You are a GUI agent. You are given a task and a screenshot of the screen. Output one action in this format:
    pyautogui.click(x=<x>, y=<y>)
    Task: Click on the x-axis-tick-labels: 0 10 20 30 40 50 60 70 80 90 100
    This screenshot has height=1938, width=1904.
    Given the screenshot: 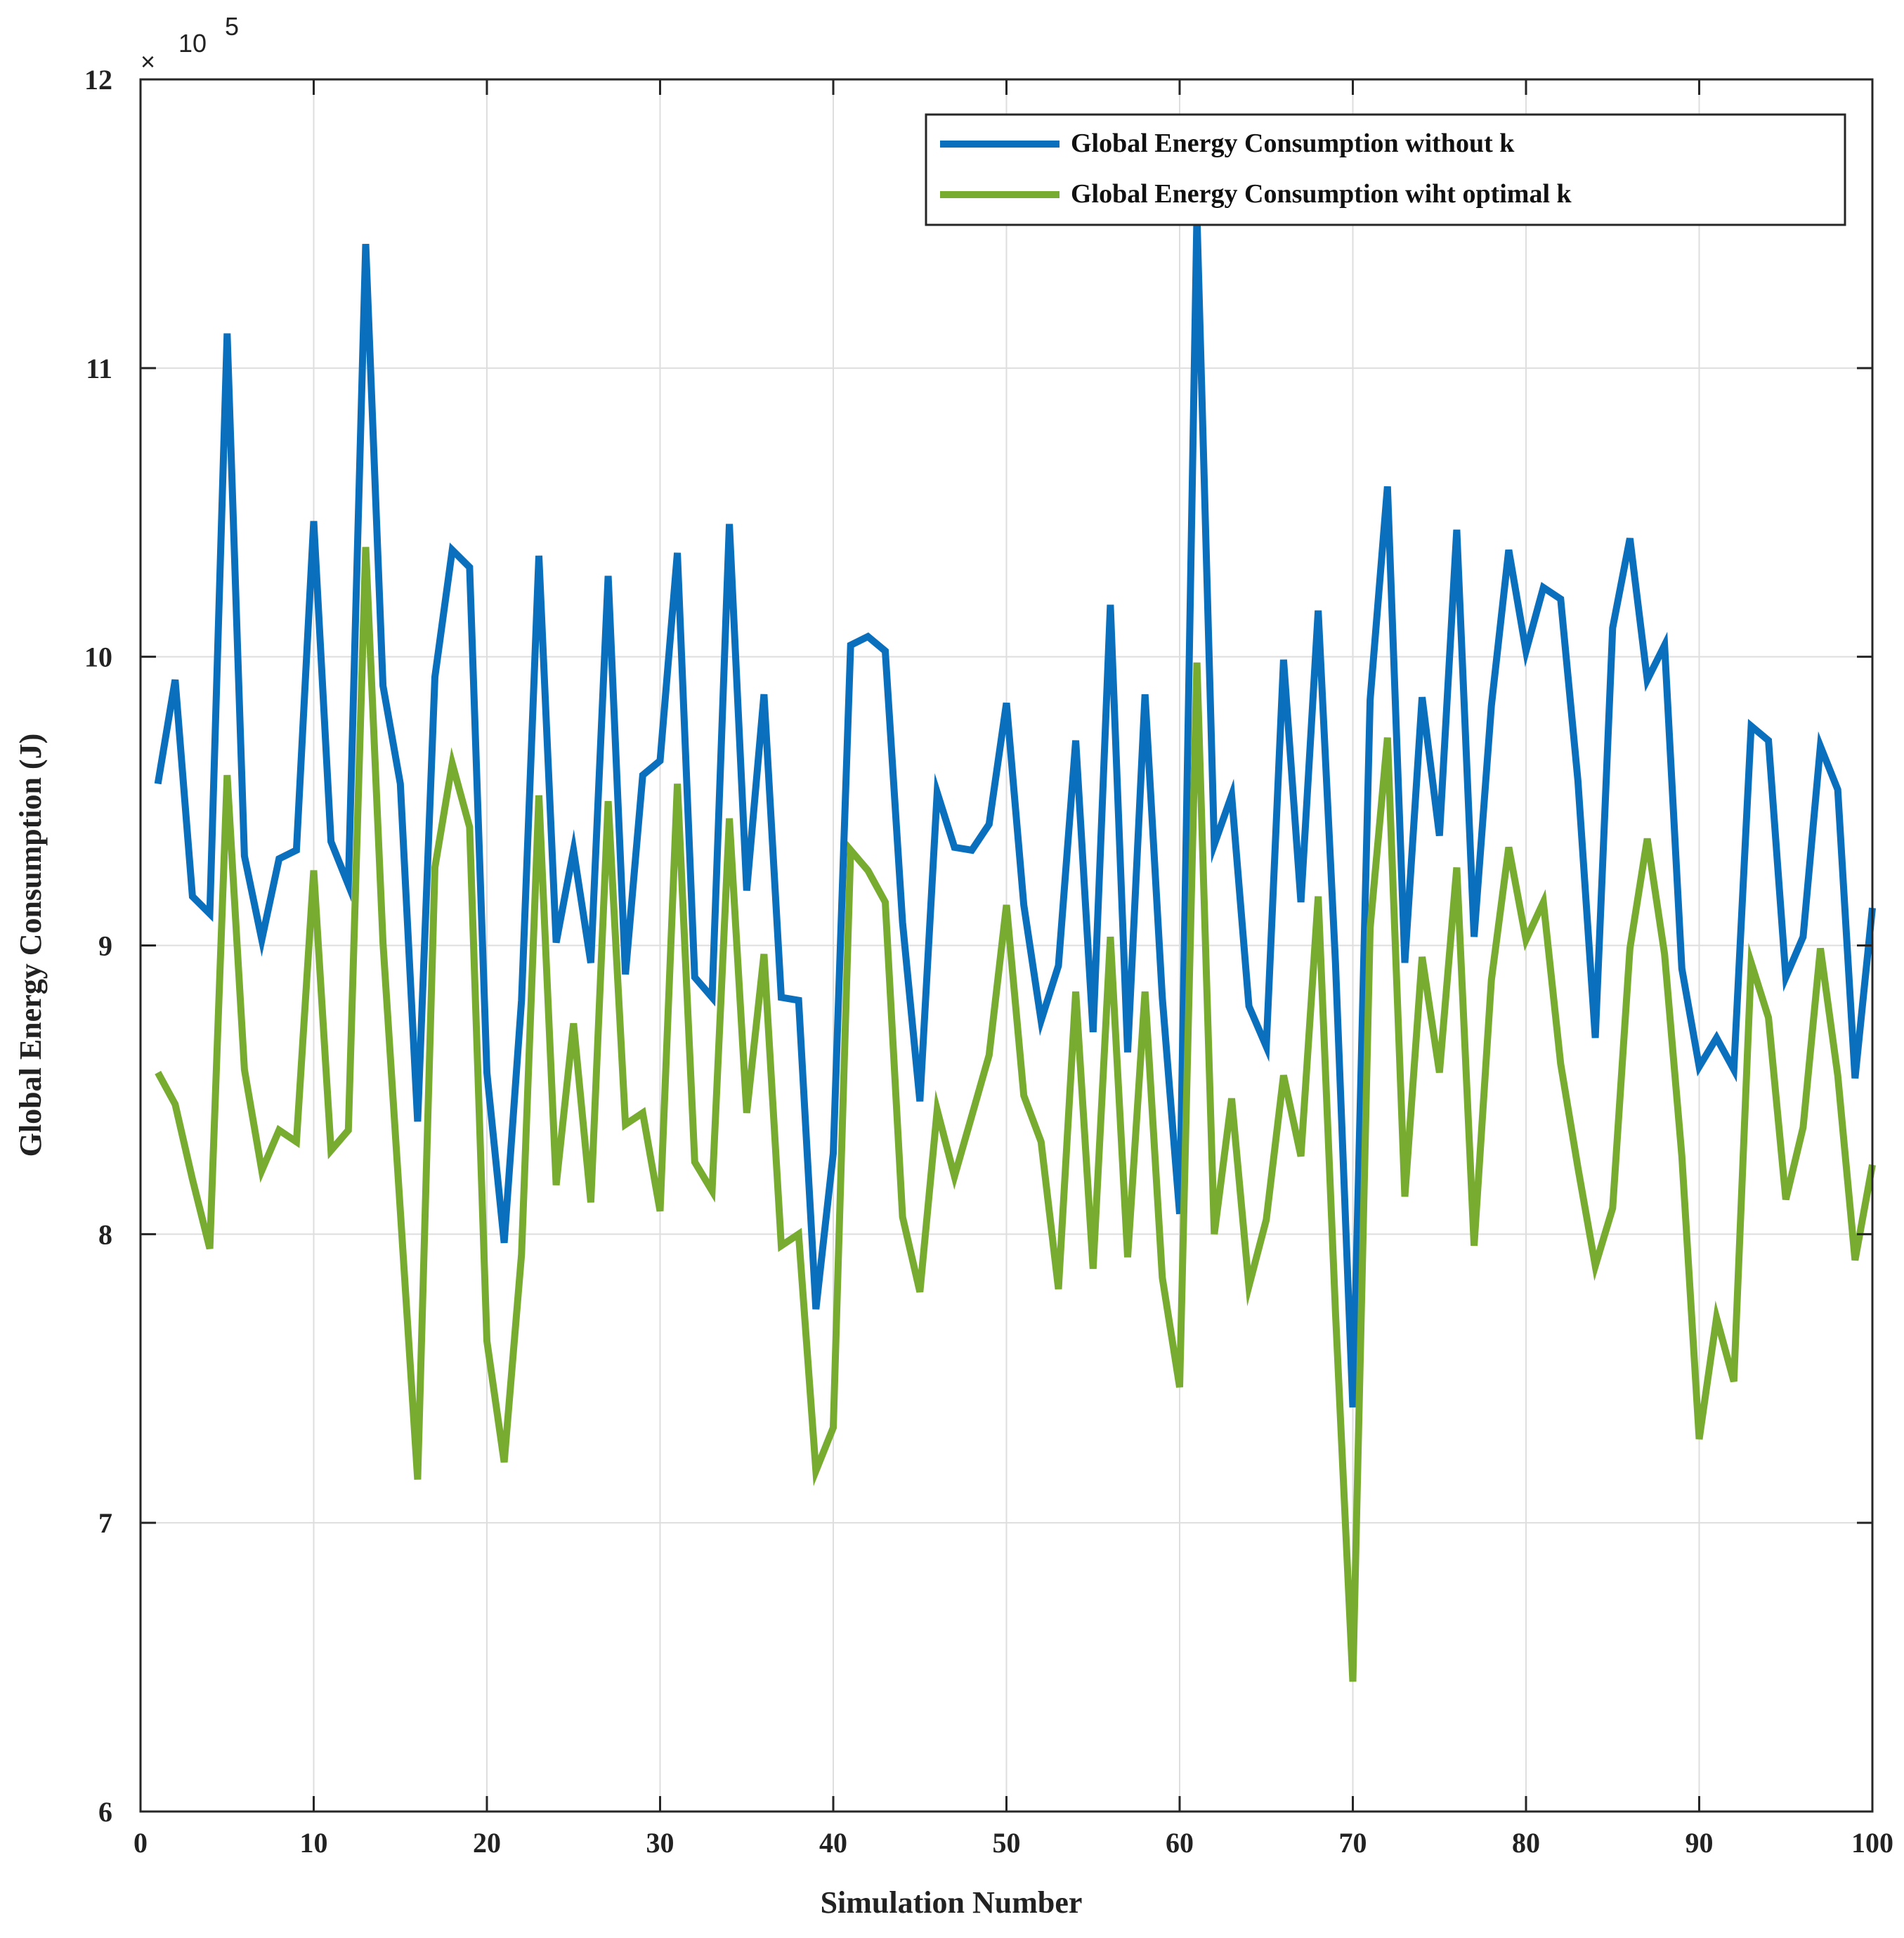 What is the action you would take?
    pyautogui.click(x=1013, y=1843)
    